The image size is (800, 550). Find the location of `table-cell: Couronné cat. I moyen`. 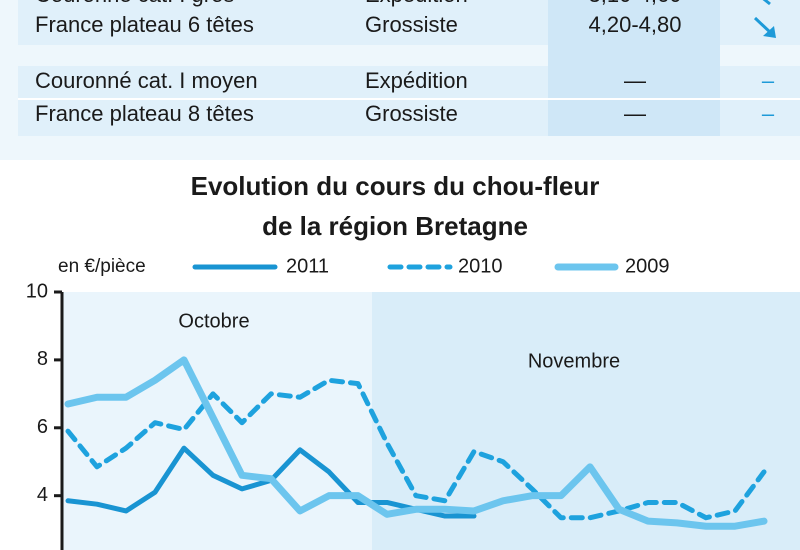

table-cell: Couronné cat. I moyen is located at coordinates (146, 80).